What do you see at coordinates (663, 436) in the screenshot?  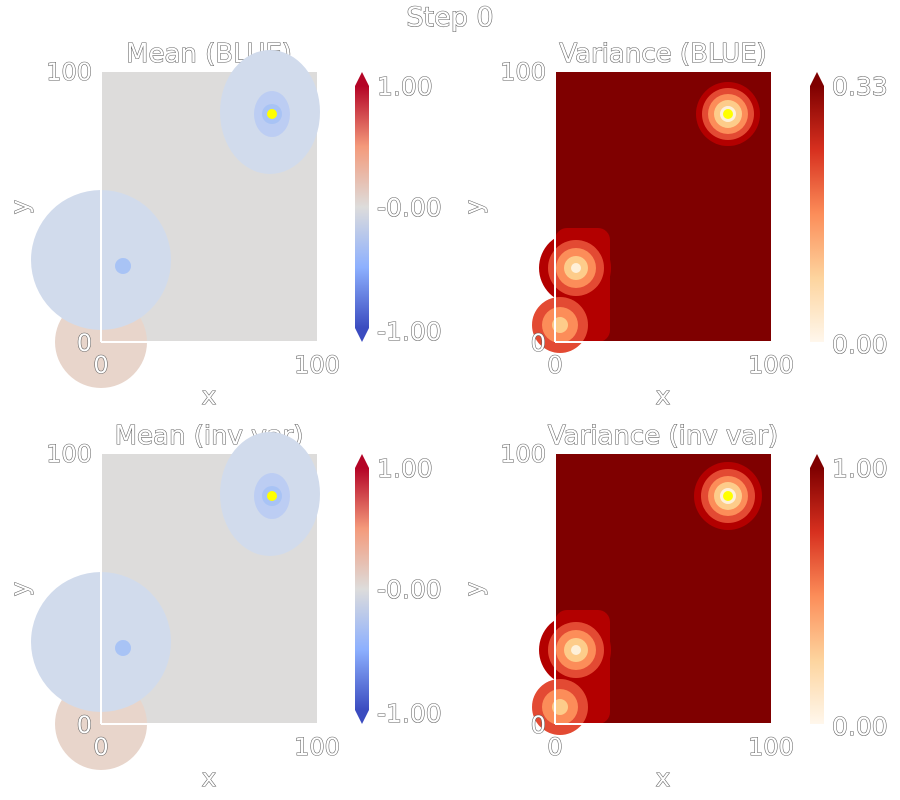 I see `panel-title: Variance (inv var)` at bounding box center [663, 436].